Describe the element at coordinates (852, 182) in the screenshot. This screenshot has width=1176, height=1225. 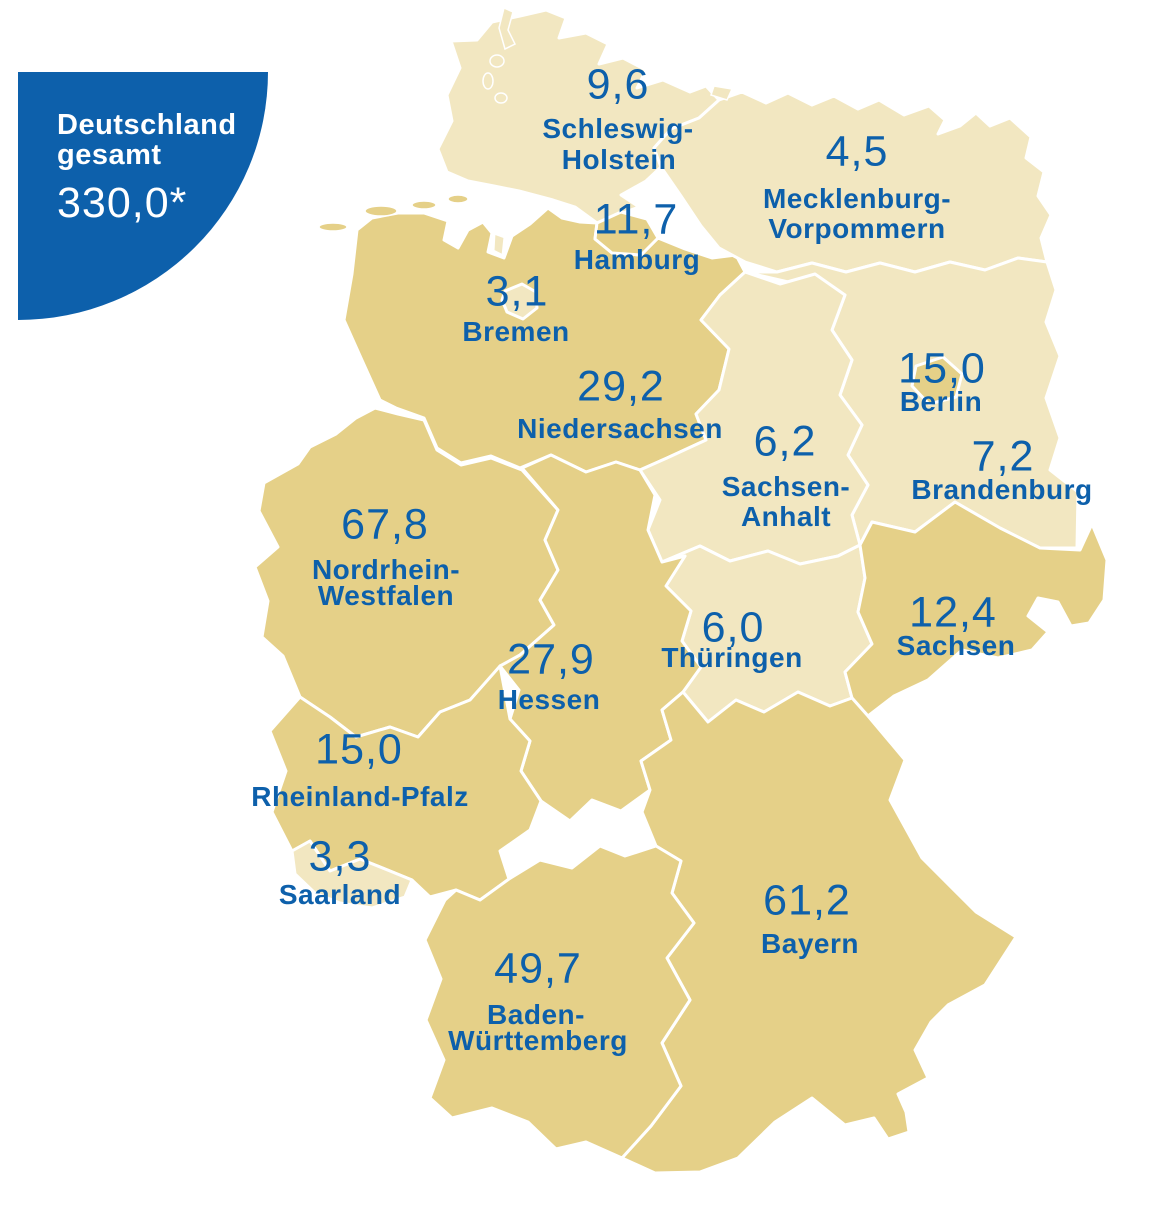
I see `state-shape-mecklenburg-vorpommern` at that location.